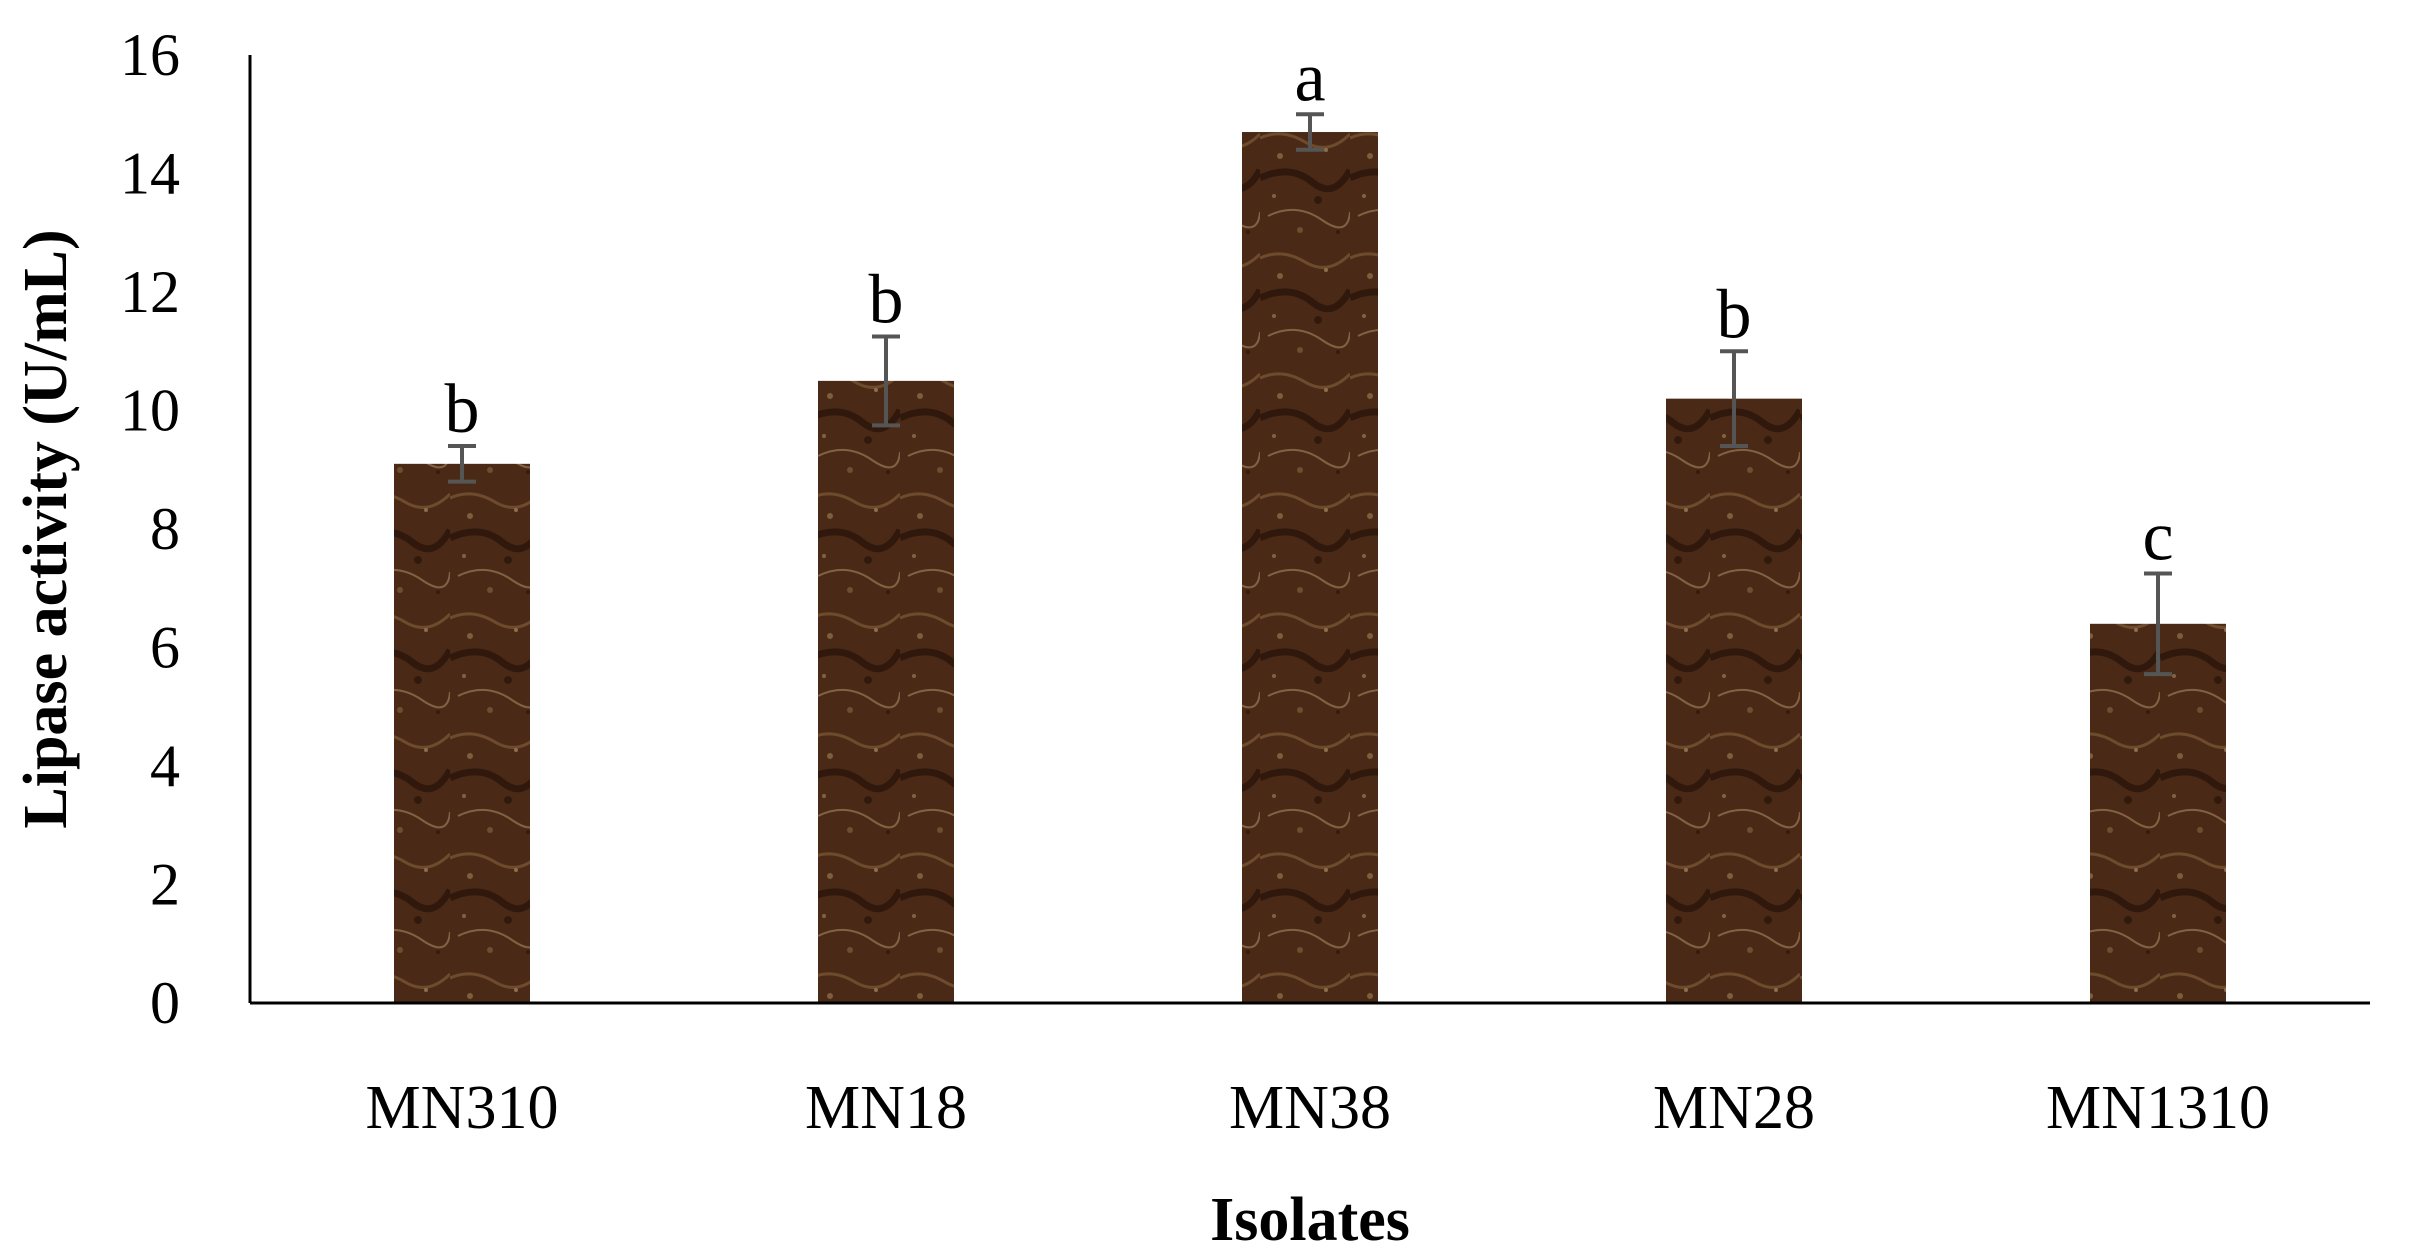  Describe the element at coordinates (1734, 399) in the screenshot. I see `error-bar-mn28` at that location.